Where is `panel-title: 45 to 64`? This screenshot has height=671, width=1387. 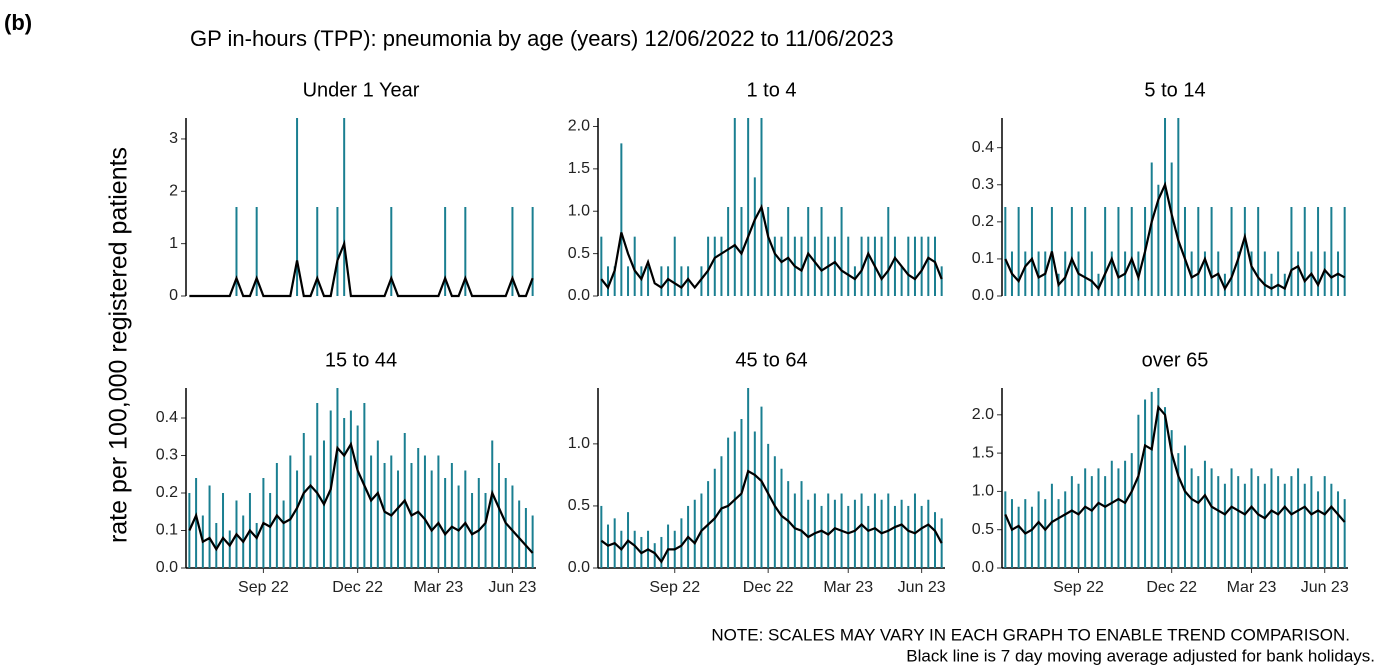
panel-title: 45 to 64 is located at coordinates (771, 360).